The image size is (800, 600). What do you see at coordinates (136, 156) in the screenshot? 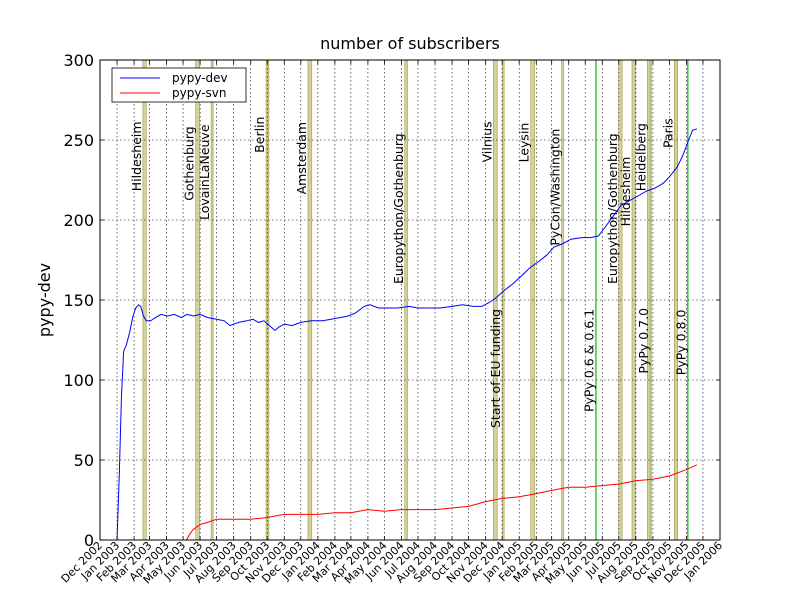
I see `event-label-hildesheim-0: Hildesheim` at bounding box center [136, 156].